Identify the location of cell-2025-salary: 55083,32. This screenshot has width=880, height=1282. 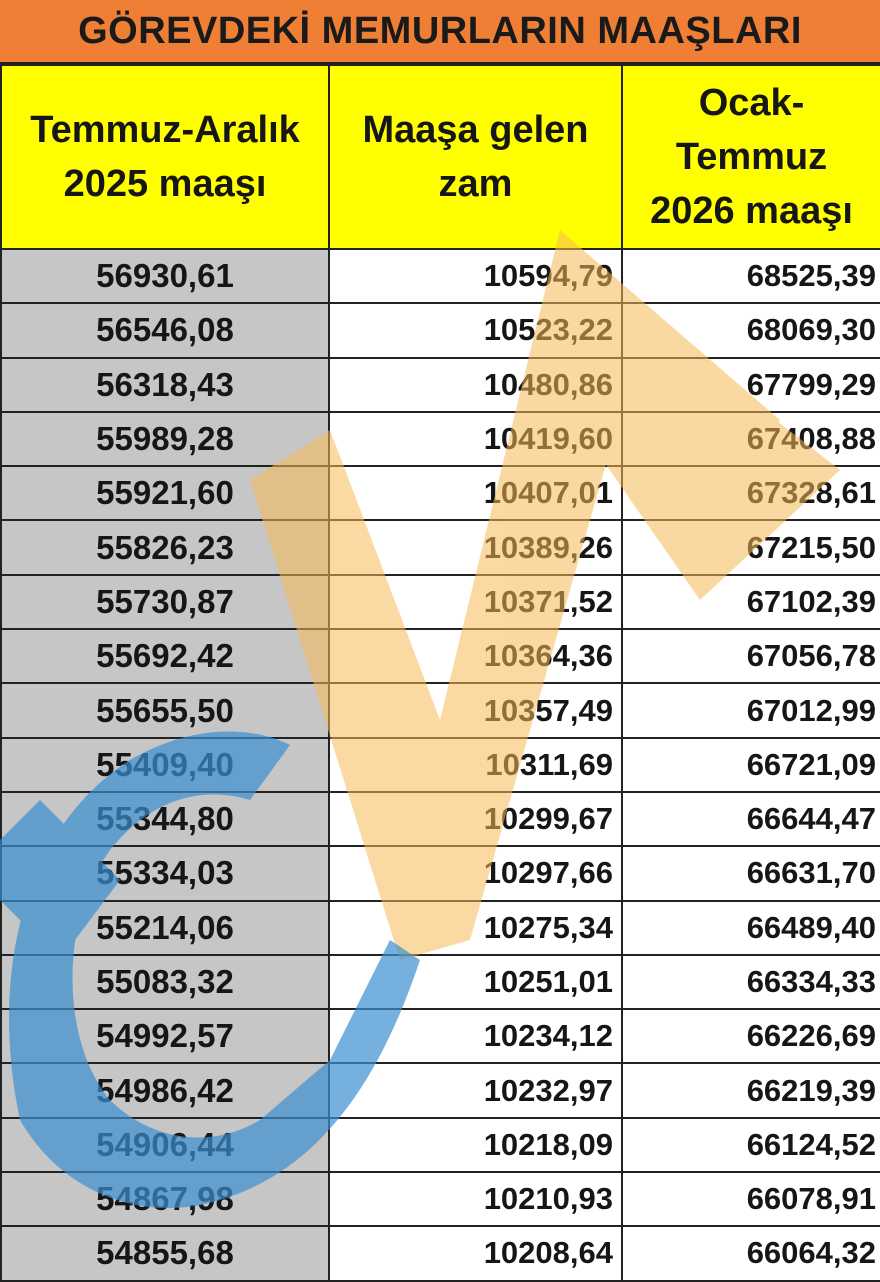
(165, 982).